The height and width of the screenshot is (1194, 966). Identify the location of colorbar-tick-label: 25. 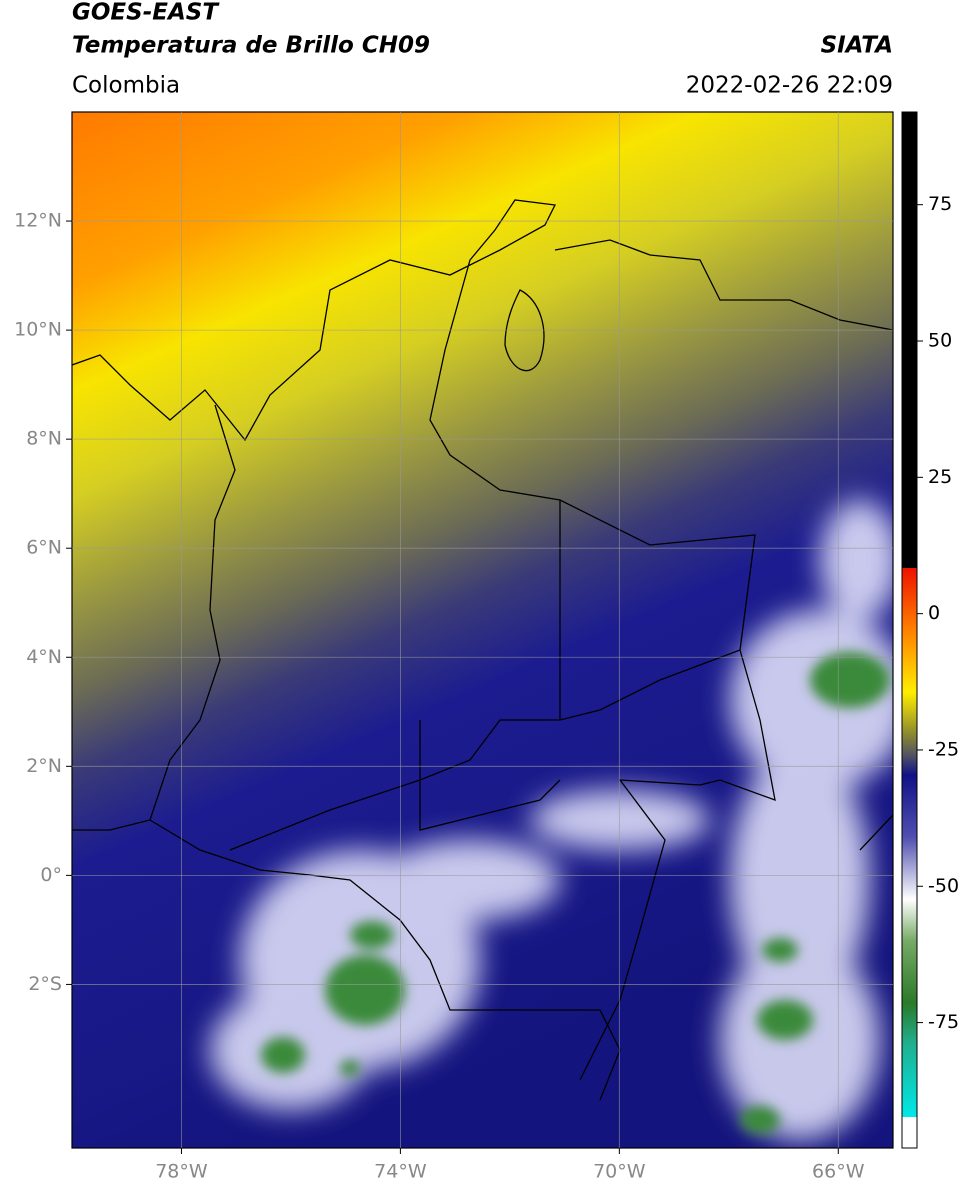
(940, 477).